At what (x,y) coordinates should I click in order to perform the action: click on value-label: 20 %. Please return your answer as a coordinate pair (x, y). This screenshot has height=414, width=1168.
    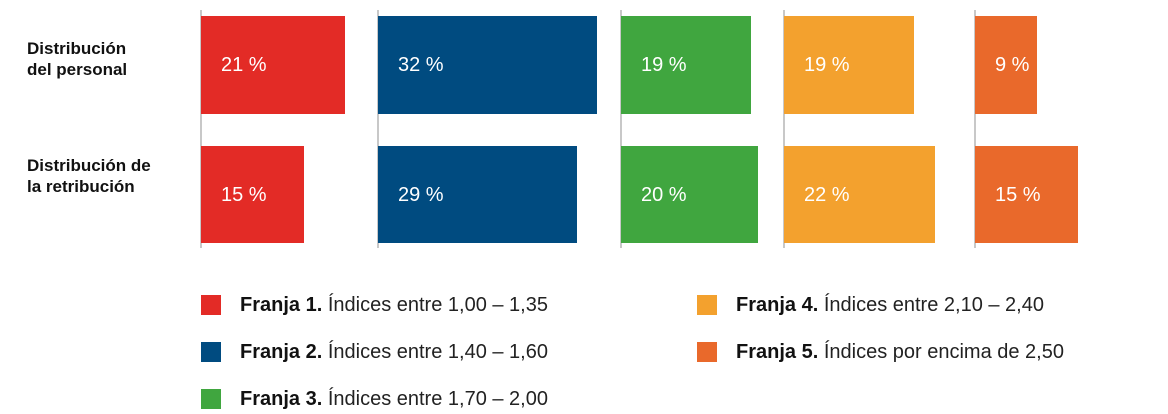
    Looking at the image, I should click on (664, 194).